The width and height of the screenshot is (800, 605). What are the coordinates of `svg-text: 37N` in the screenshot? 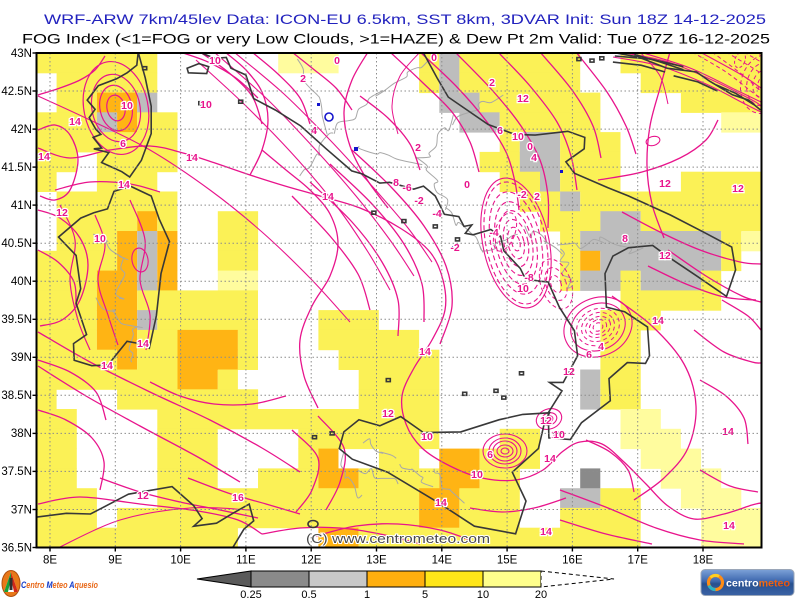 It's located at (21, 510).